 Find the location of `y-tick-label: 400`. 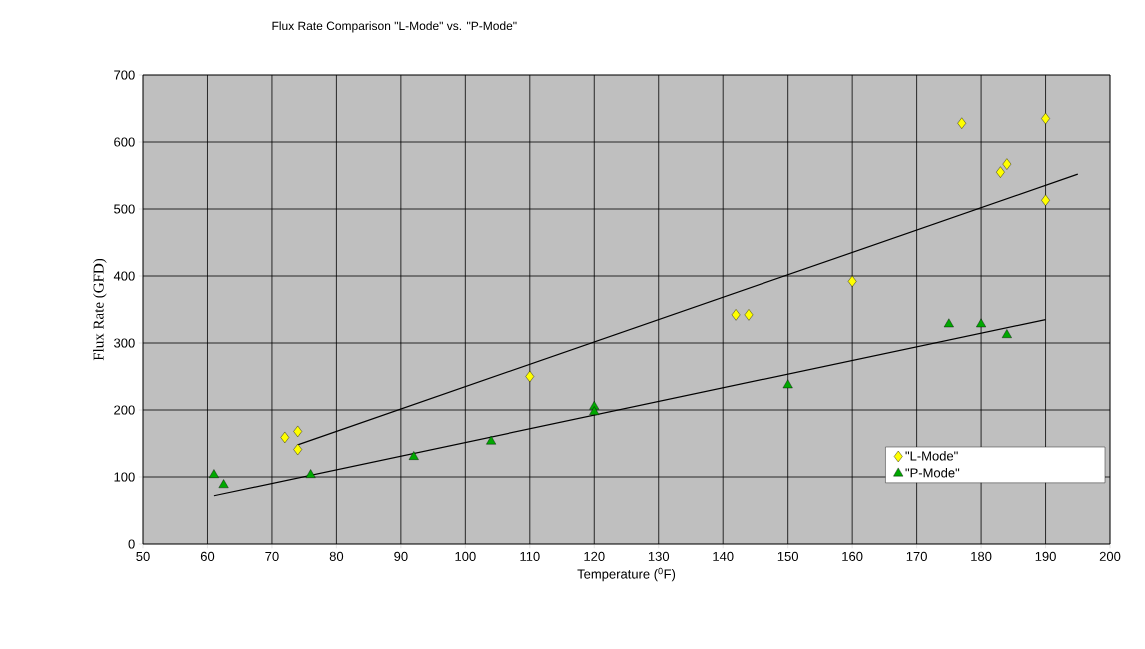

y-tick-label: 400 is located at coordinates (124, 276).